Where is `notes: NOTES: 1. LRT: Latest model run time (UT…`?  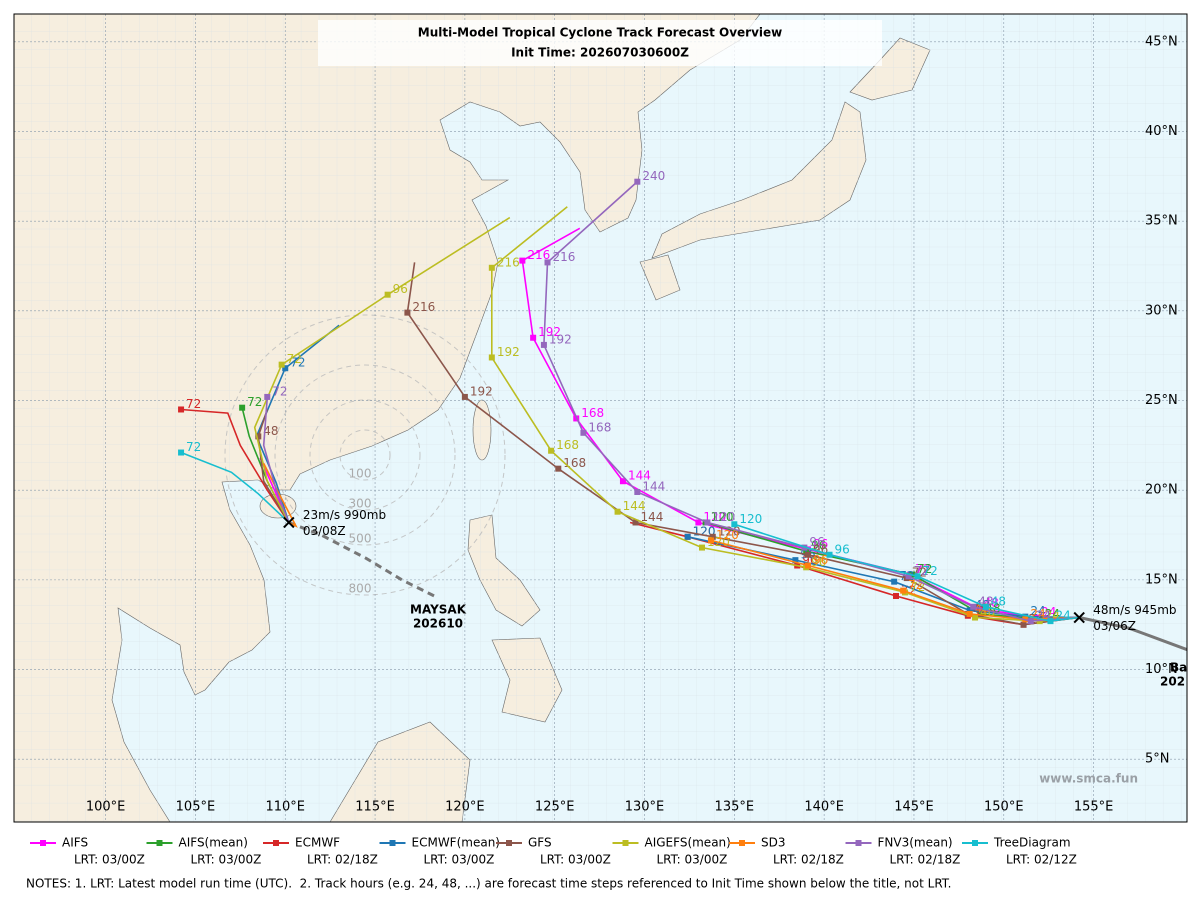
notes: NOTES: 1. LRT: Latest model run time (UT… is located at coordinates (489, 884).